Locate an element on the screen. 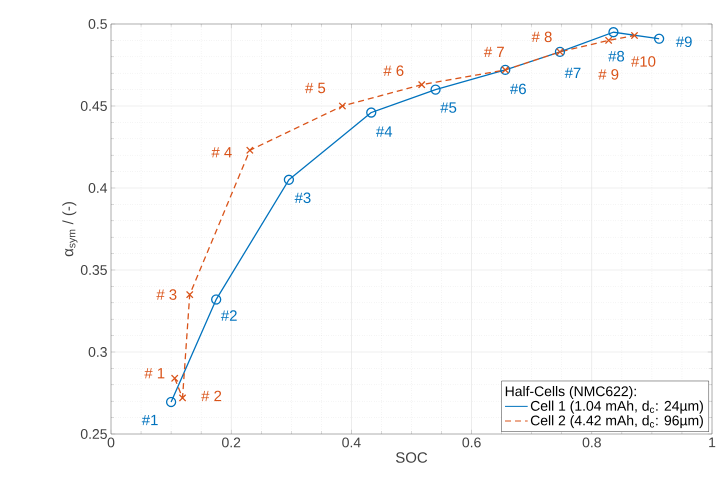 The image size is (716, 501). annotation: #3 is located at coordinates (302, 198).